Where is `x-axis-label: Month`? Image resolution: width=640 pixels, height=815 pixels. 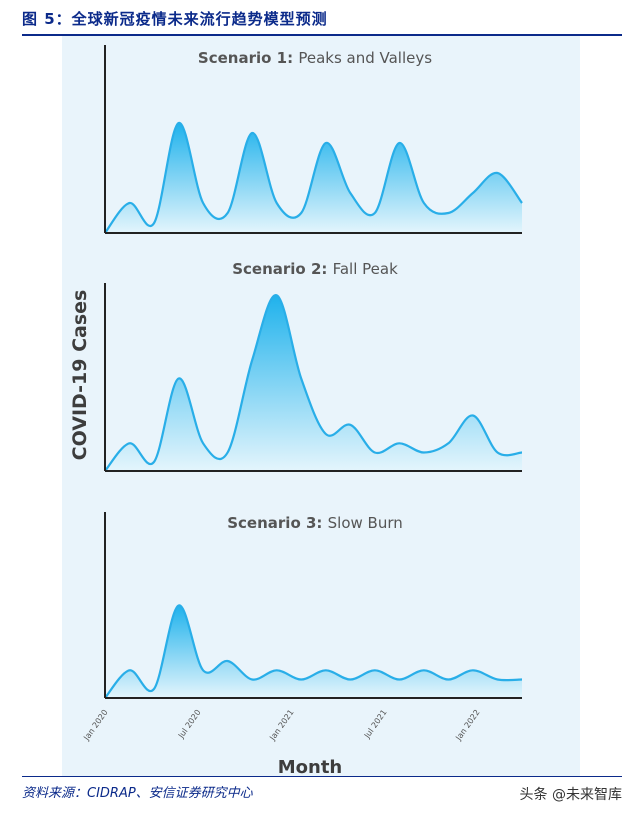
x-axis-label: Month is located at coordinates (310, 767).